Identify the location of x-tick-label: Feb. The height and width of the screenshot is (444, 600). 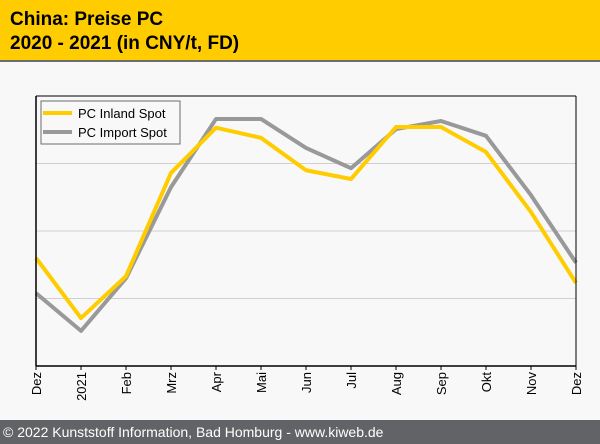
(126, 383).